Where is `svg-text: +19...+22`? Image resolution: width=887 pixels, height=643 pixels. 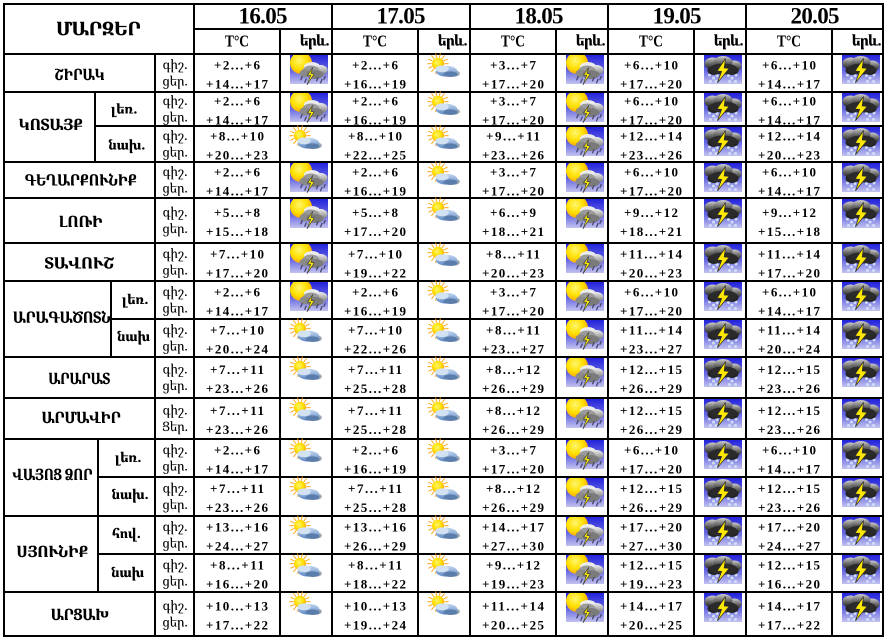 svg-text: +19...+22 is located at coordinates (375, 273).